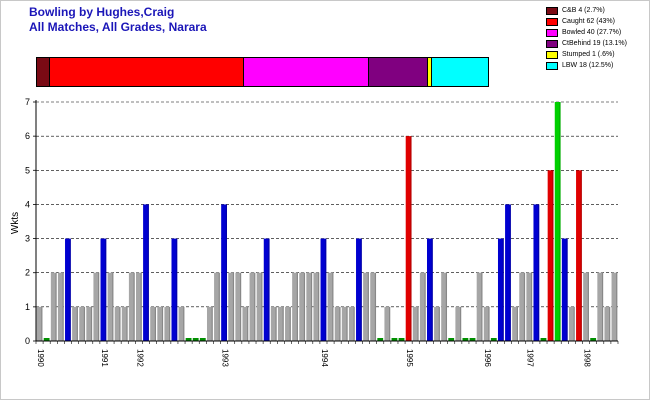  Describe the element at coordinates (104, 358) in the screenshot. I see `x-year-label: 1991` at that location.